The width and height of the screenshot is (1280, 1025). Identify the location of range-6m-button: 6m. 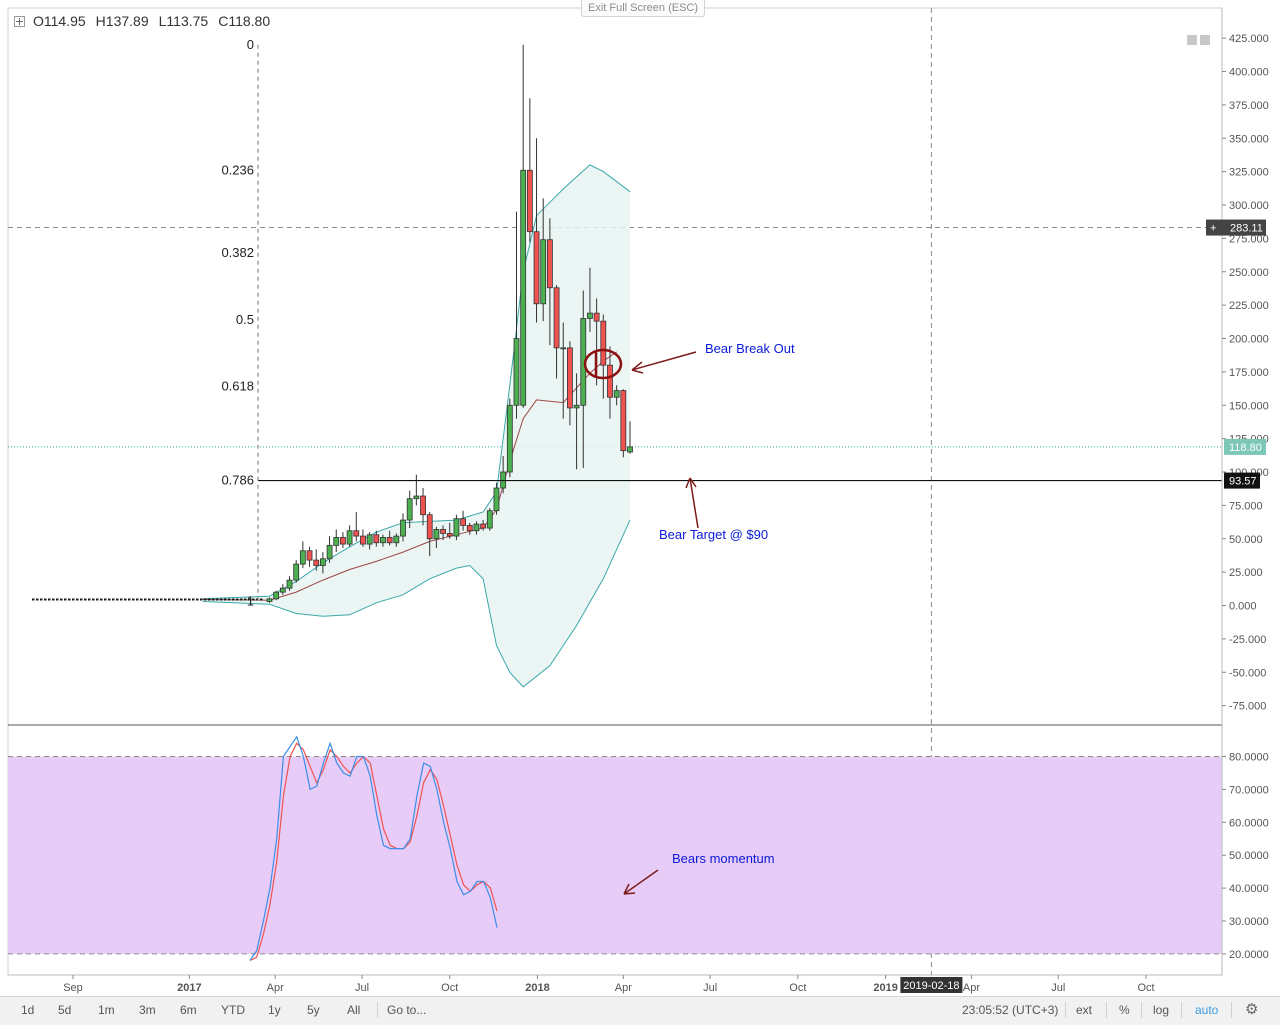
(188, 1010).